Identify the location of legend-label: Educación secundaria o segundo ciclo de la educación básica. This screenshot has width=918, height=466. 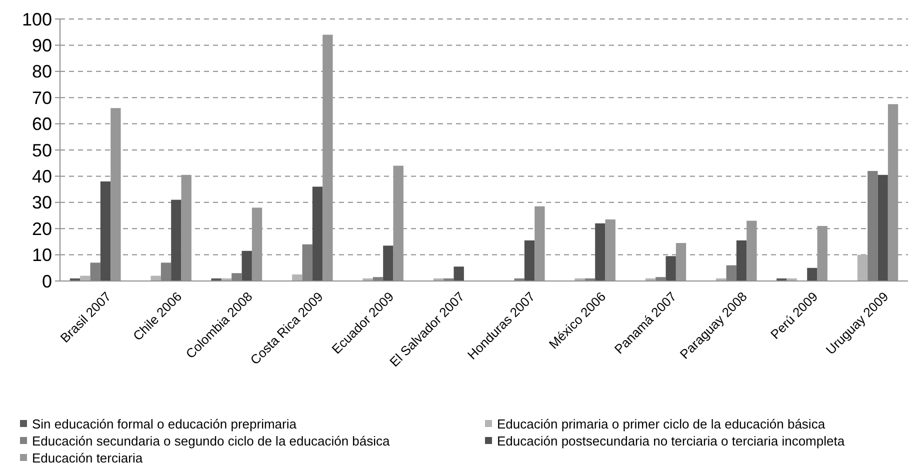
(211, 441).